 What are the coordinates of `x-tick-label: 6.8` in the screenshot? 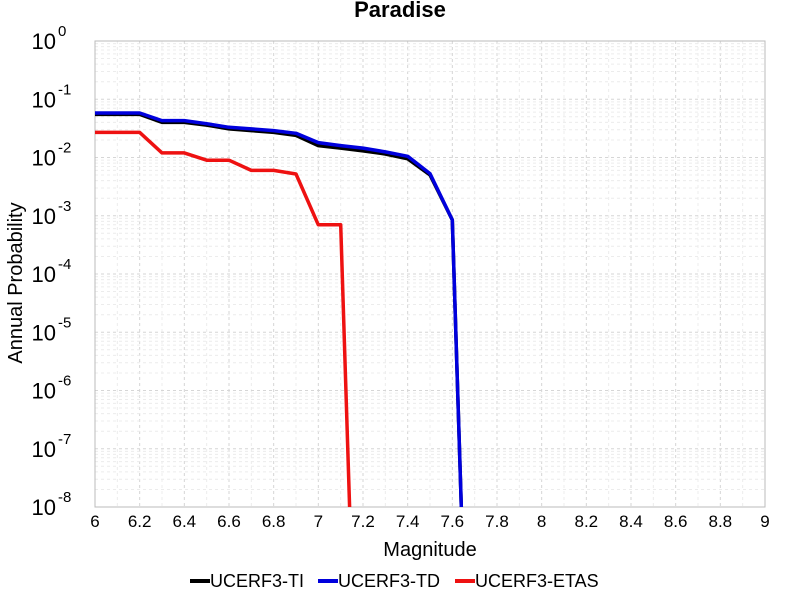 It's located at (274, 521).